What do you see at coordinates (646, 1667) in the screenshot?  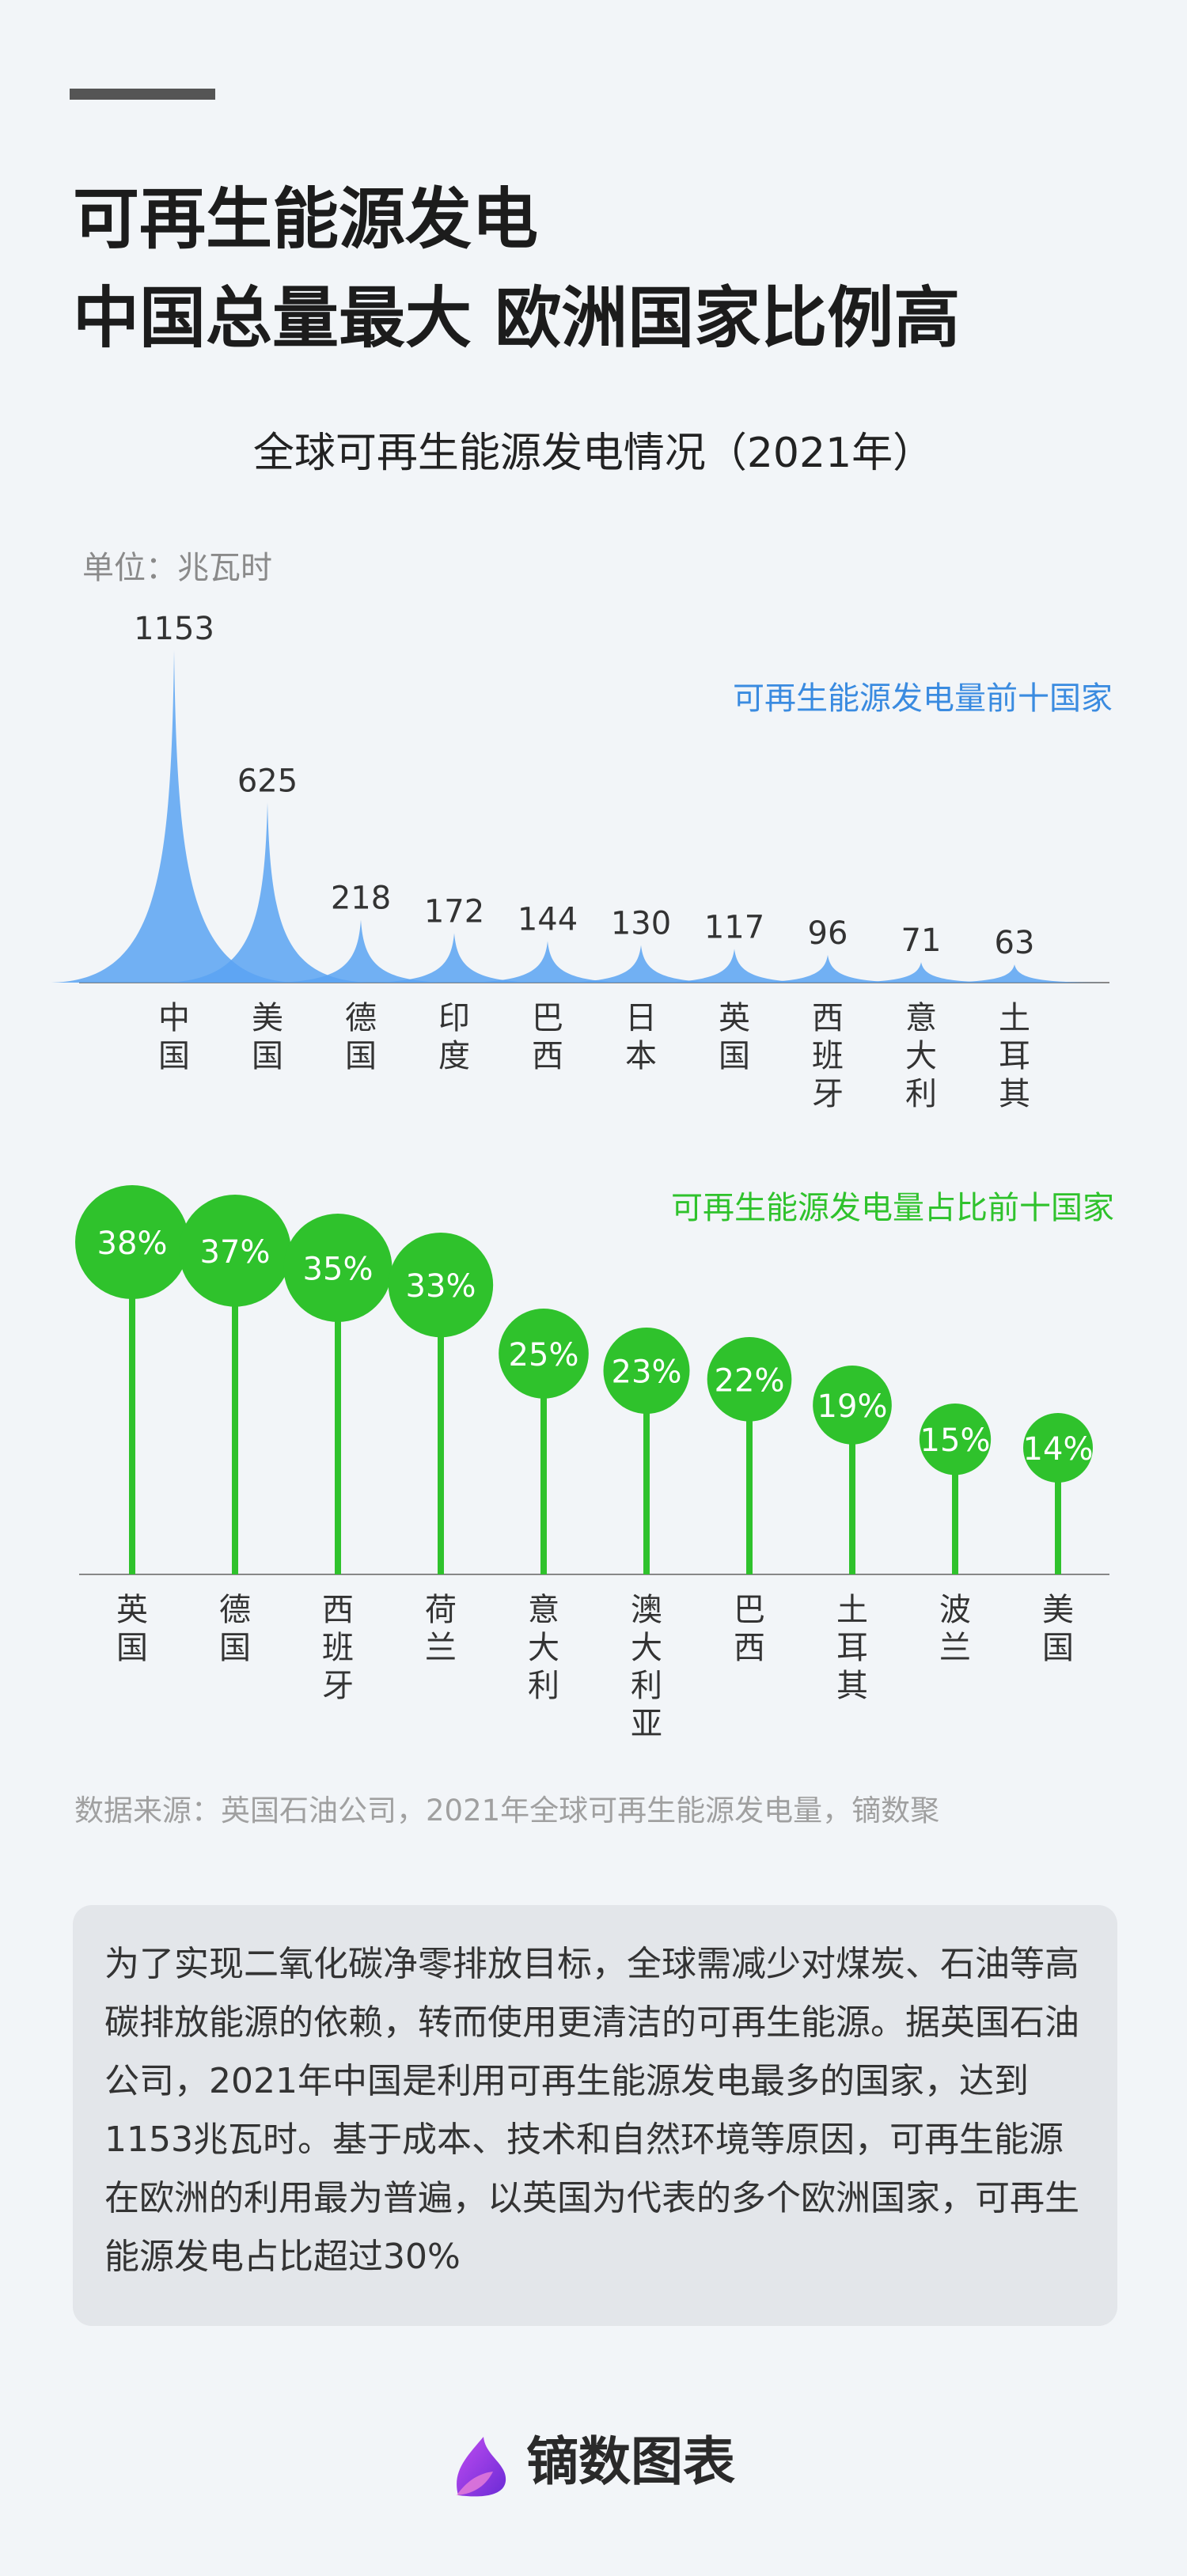 I see `category-label: 澳大利亚` at bounding box center [646, 1667].